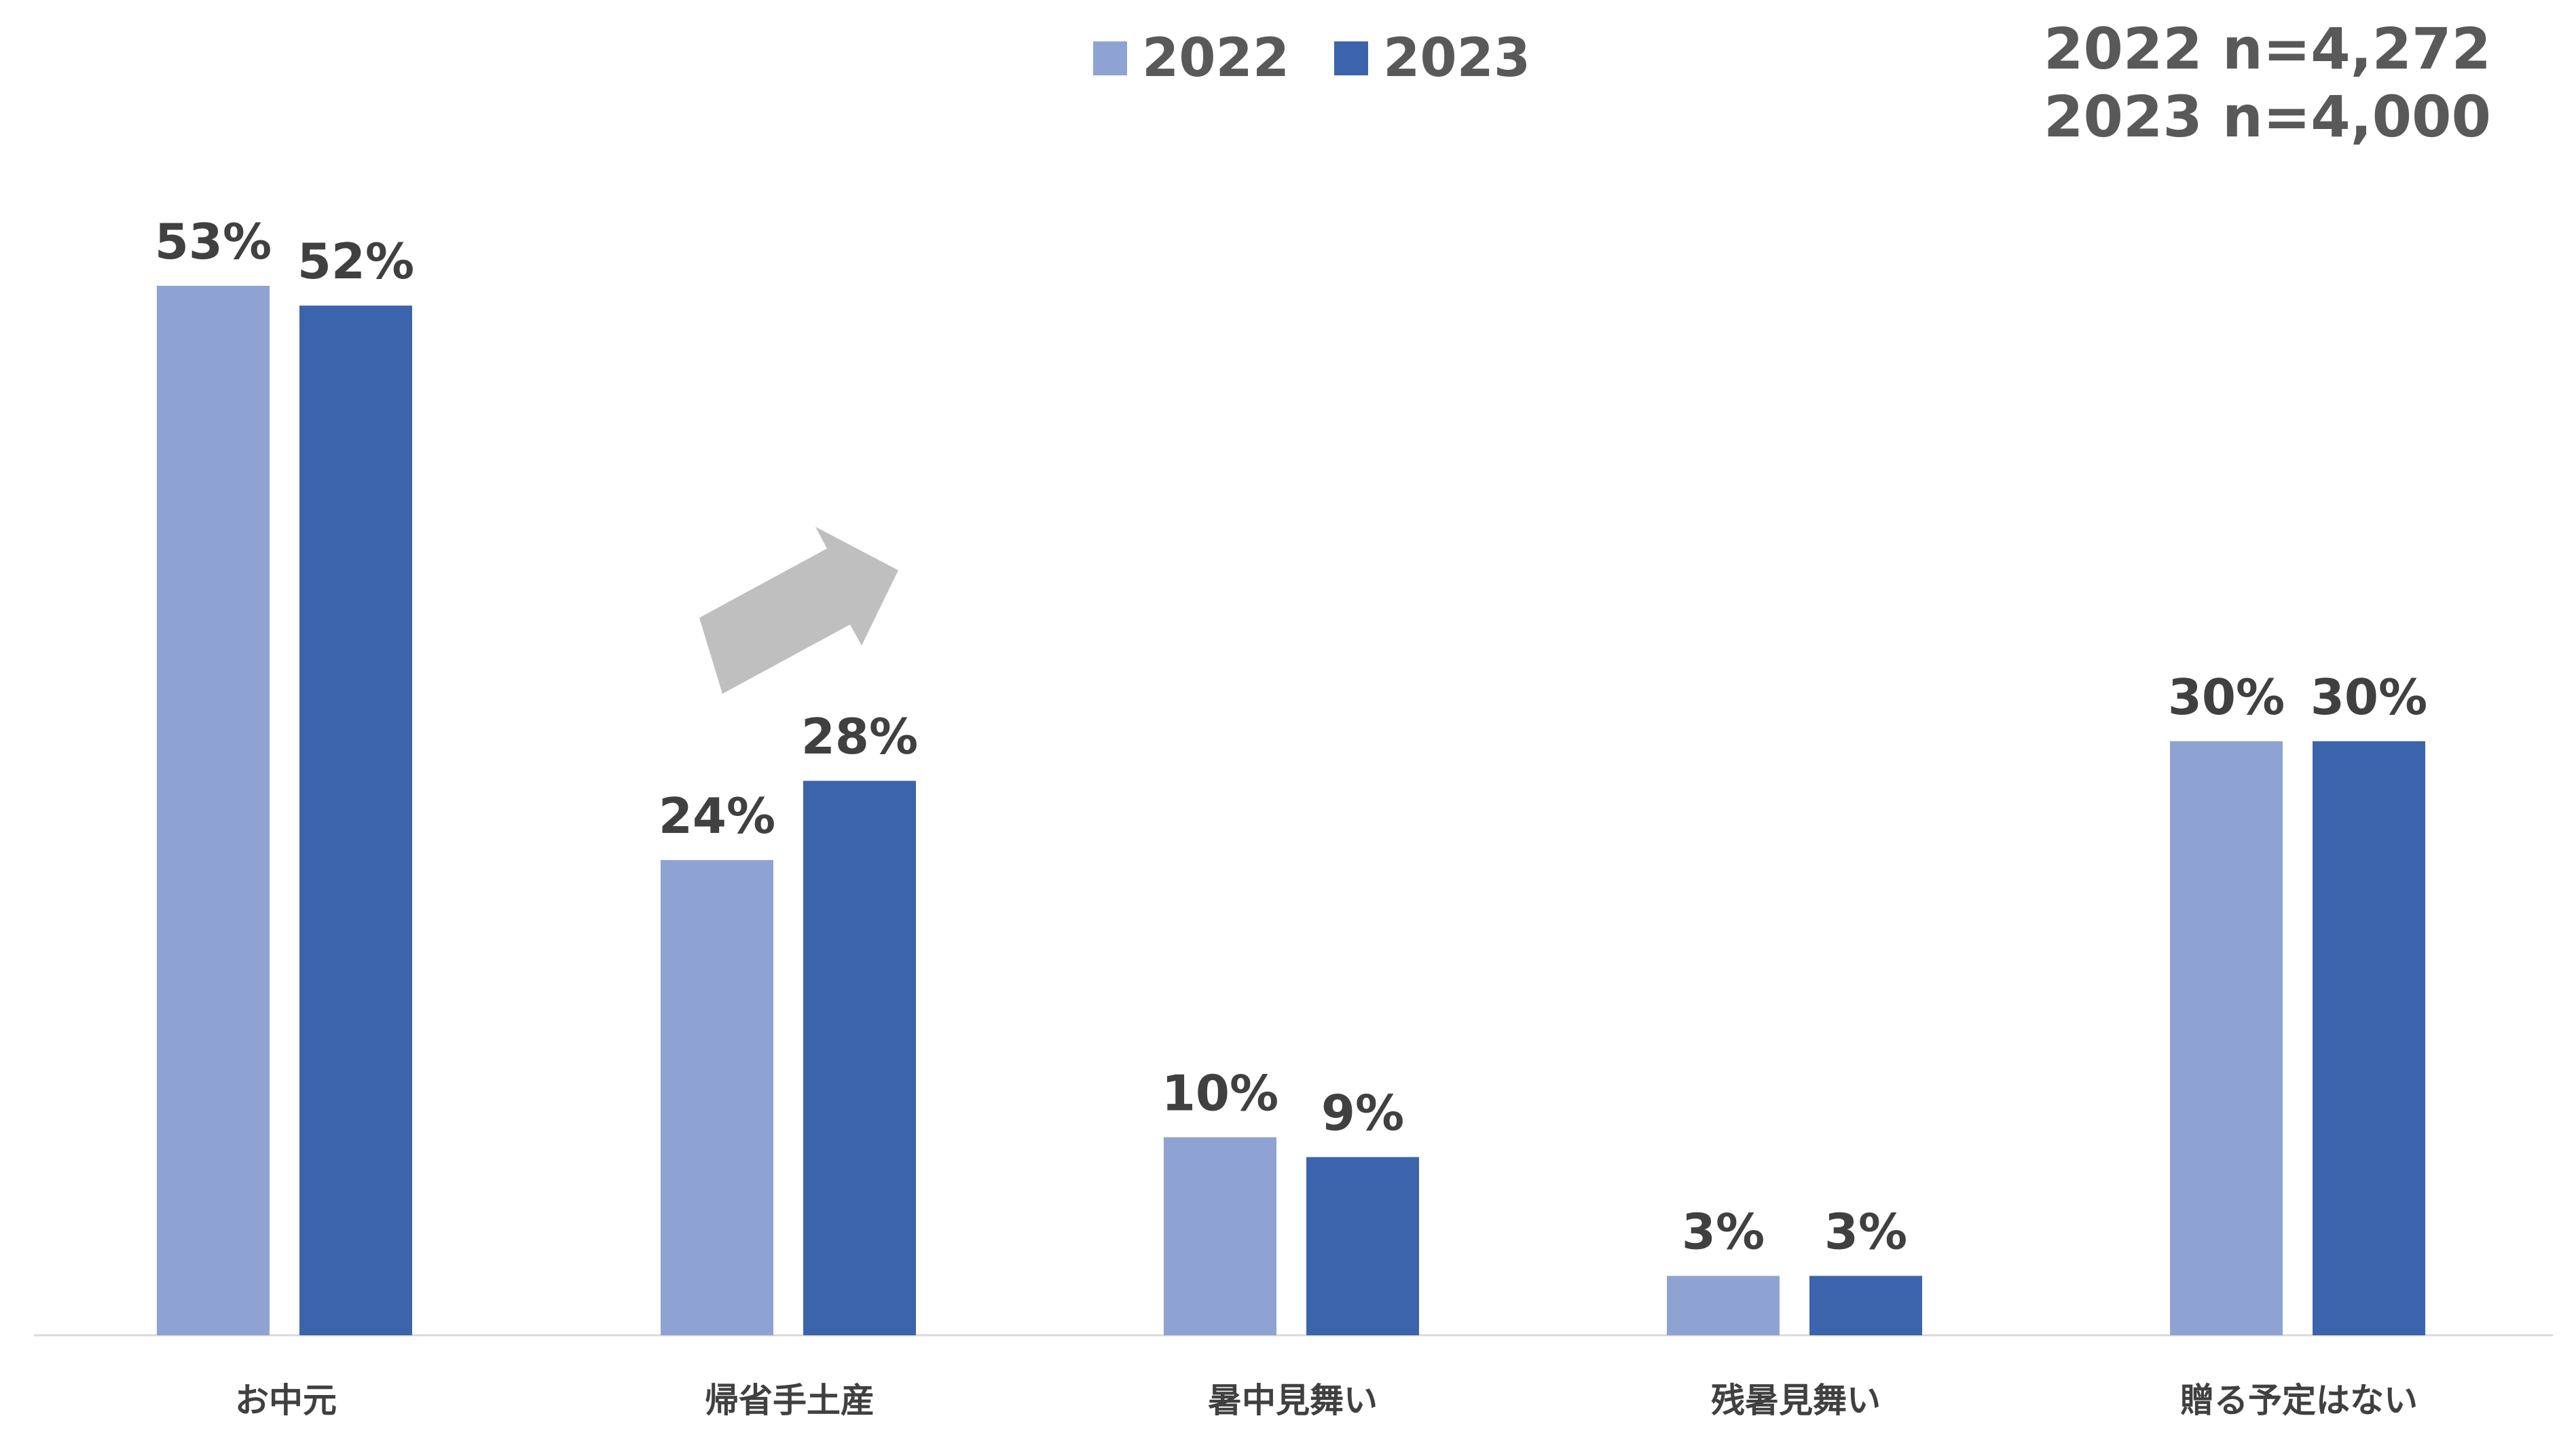  I want to click on category-label-1: 帰省手土産, so click(790, 1400).